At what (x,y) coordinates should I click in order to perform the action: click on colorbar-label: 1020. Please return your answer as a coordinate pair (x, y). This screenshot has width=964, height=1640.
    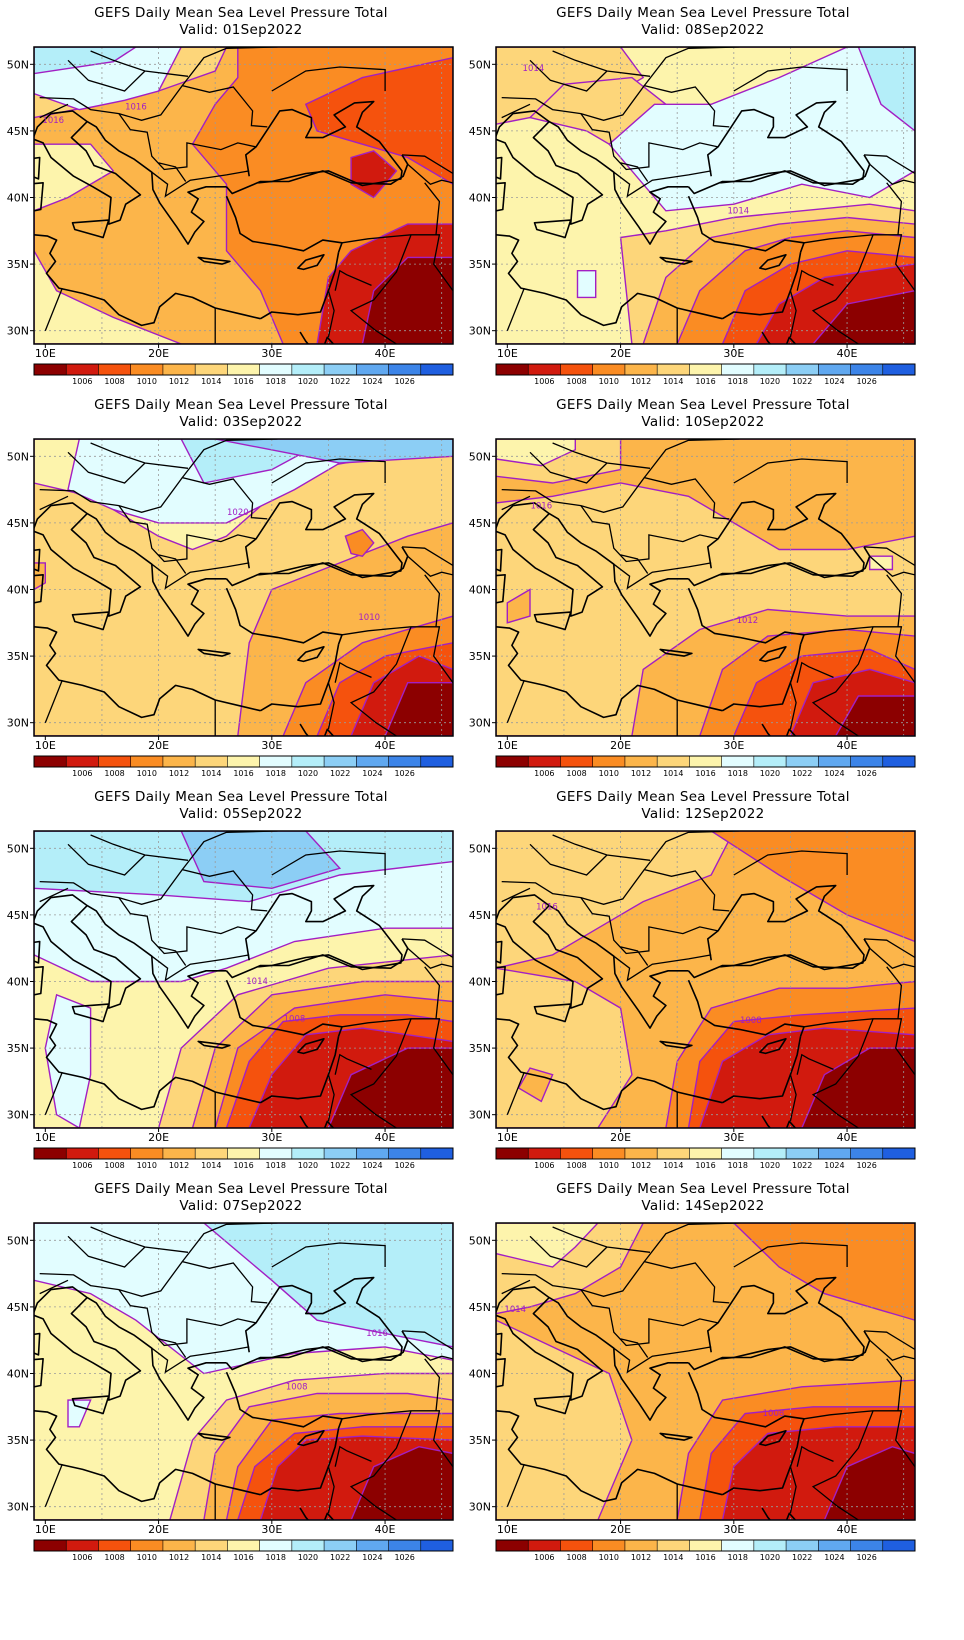
    Looking at the image, I should click on (770, 1165).